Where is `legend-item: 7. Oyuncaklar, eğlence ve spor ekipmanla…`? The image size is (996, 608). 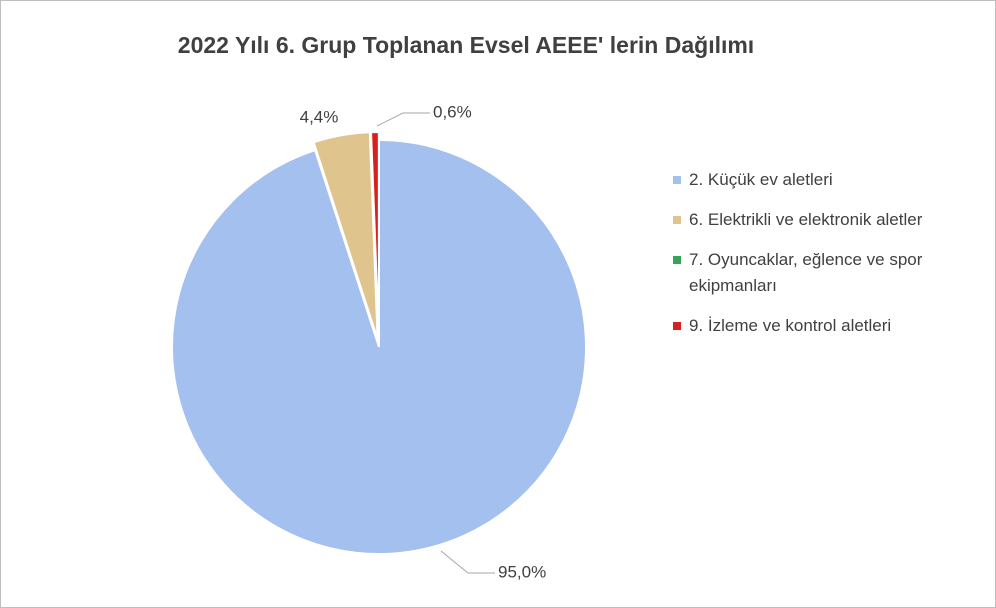 legend-item: 7. Oyuncaklar, eğlence ve spor ekipmanla… is located at coordinates (813, 273).